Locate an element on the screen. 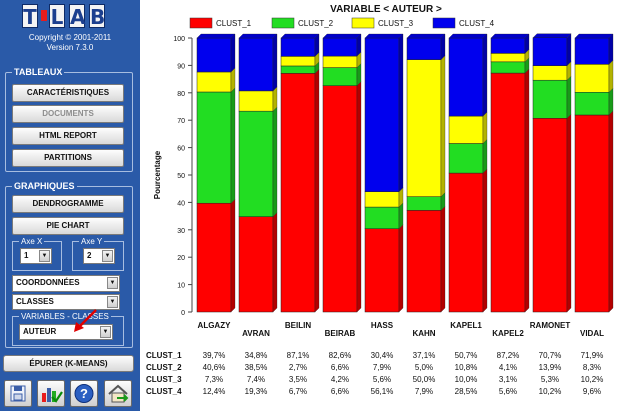 This screenshot has width=632, height=411. help-button: ? is located at coordinates (84, 393).